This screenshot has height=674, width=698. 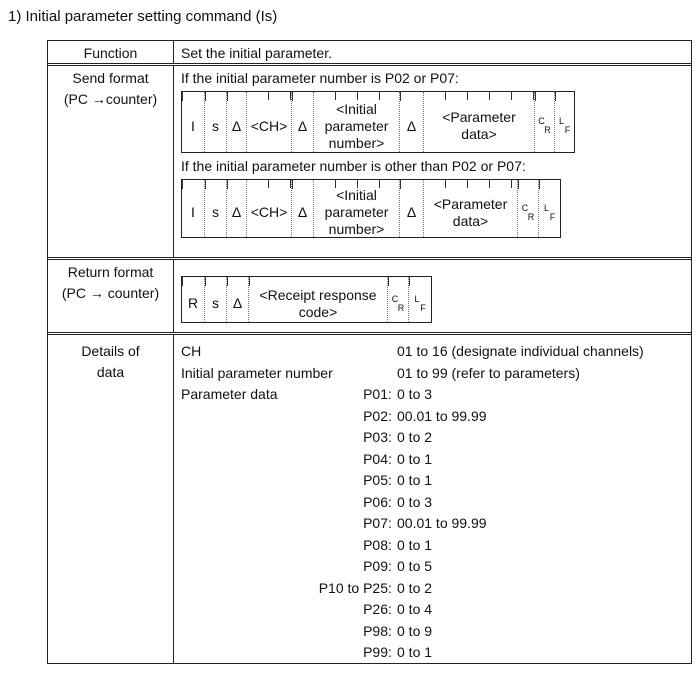 I want to click on detail-dl: Initial parameter number, so click(x=257, y=372).